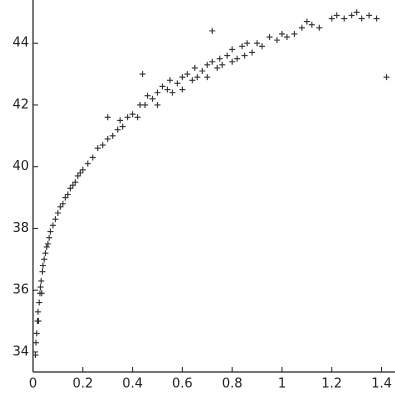  I want to click on y-tick-label: 34, so click(20, 351).